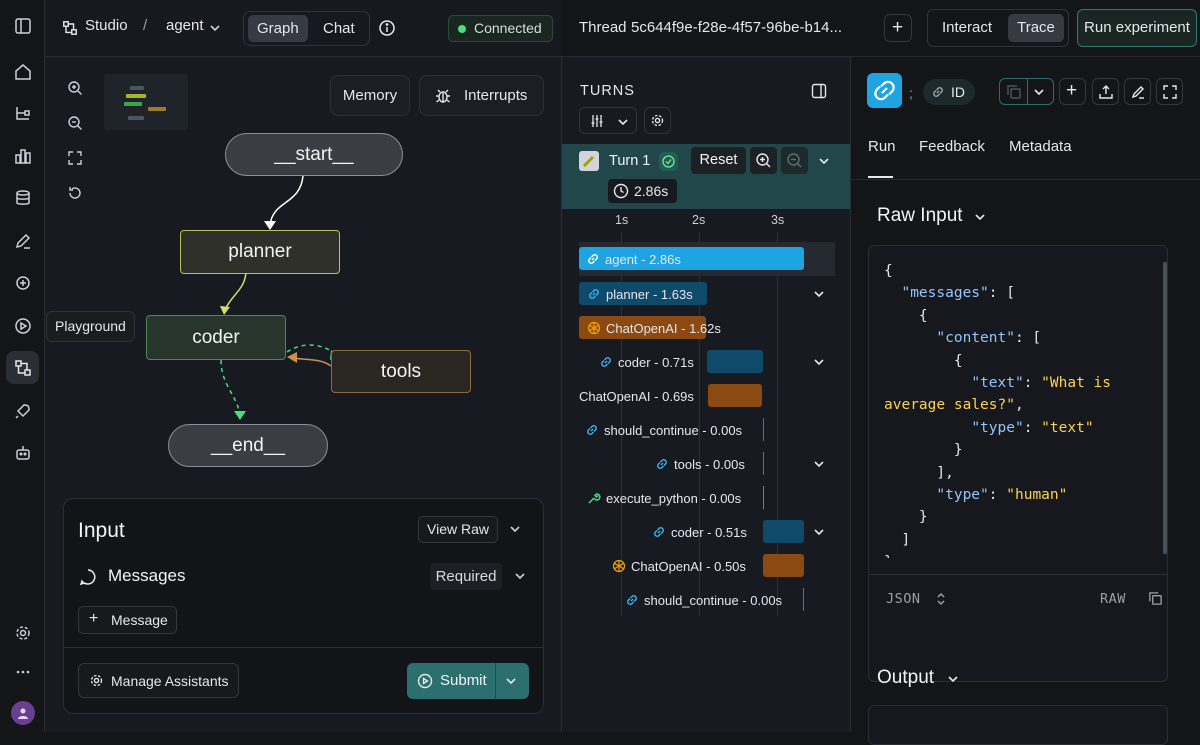  Describe the element at coordinates (216, 337) in the screenshot. I see `node-coder: coder` at that location.